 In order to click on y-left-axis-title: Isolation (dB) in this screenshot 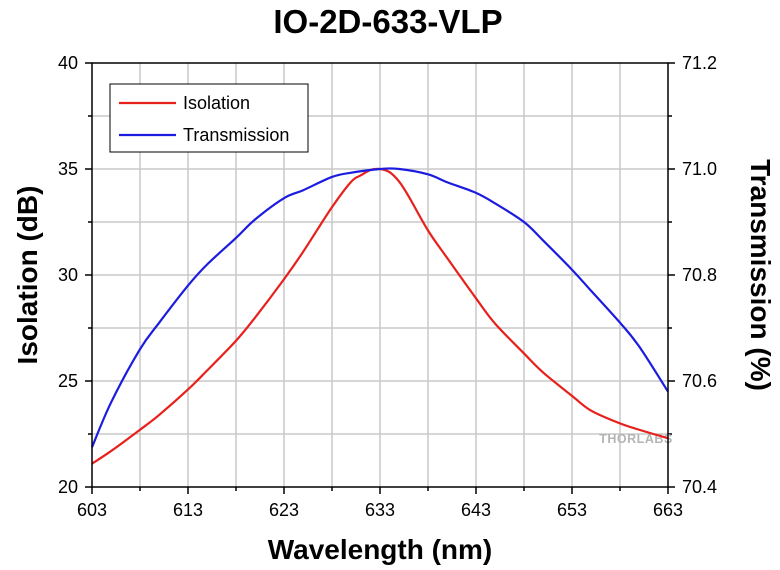, I will do `click(27, 275)`.